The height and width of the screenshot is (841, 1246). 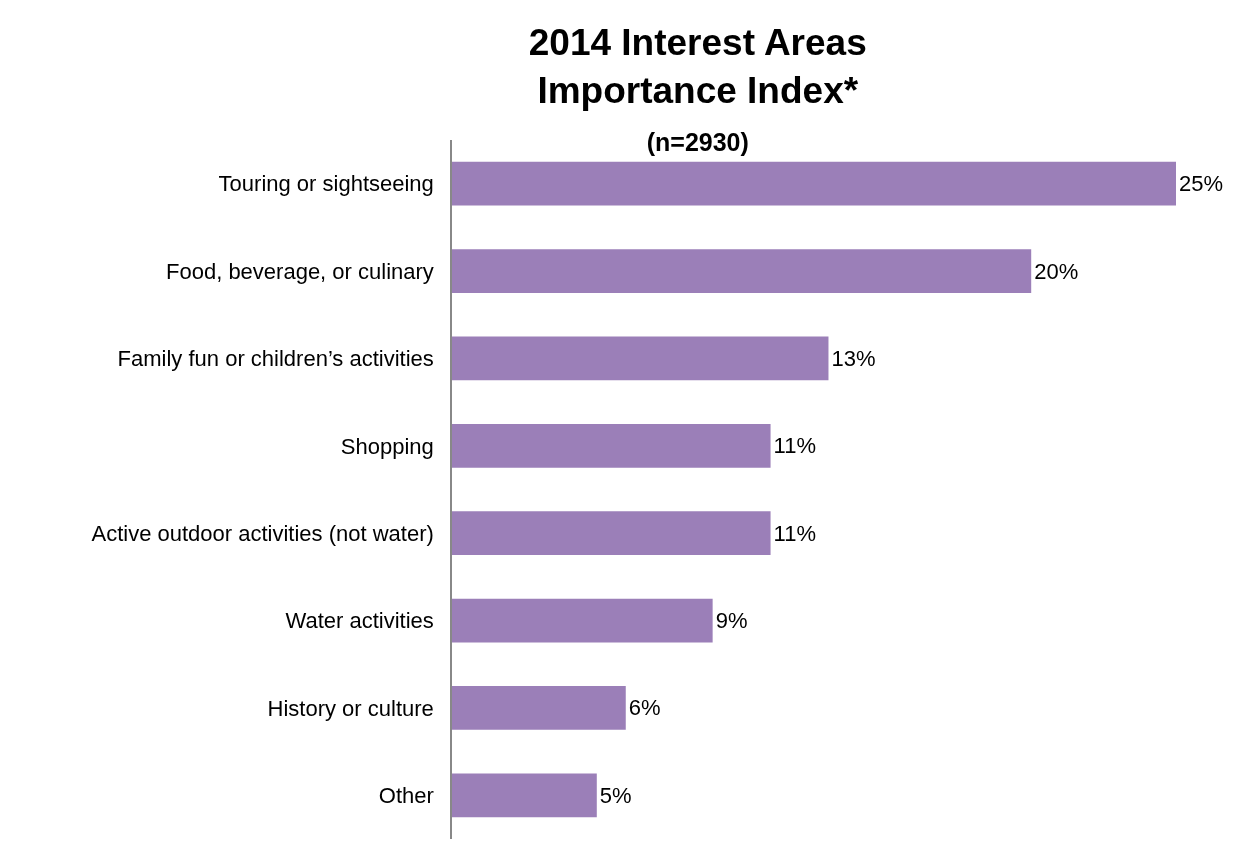 I want to click on y-tick-label: Other, so click(x=406, y=796).